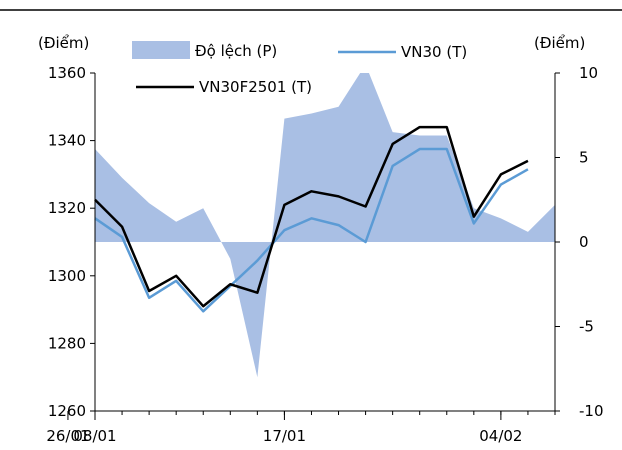 This screenshot has width=622, height=450. I want to click on legend-label-spread: Độ lệch (P), so click(236, 51).